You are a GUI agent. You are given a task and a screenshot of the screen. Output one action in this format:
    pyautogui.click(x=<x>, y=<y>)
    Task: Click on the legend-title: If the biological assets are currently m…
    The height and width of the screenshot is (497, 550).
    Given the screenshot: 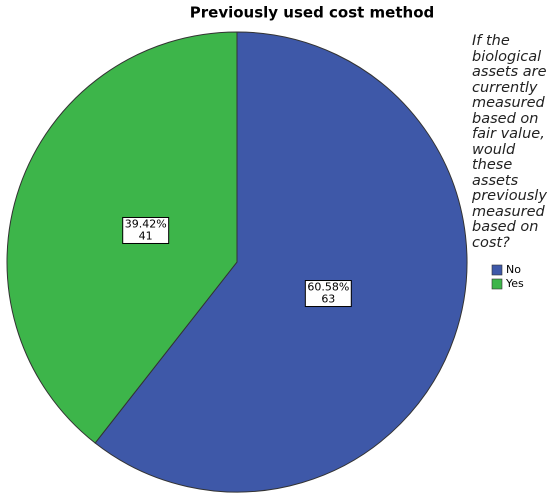 What is the action you would take?
    pyautogui.click(x=509, y=142)
    